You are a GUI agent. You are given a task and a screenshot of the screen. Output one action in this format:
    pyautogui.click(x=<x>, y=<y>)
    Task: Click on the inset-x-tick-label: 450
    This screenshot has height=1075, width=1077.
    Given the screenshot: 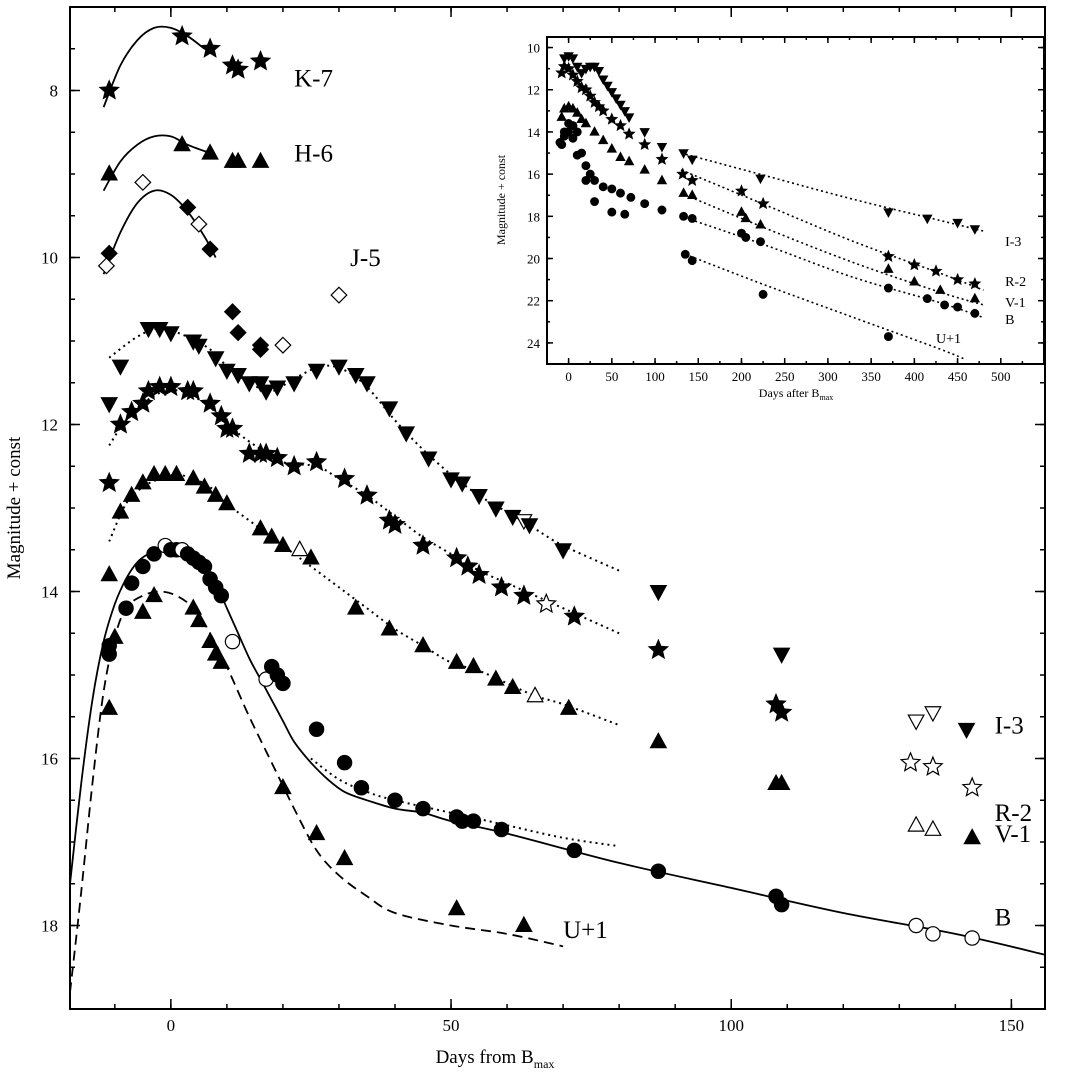 What is the action you would take?
    pyautogui.click(x=958, y=376)
    